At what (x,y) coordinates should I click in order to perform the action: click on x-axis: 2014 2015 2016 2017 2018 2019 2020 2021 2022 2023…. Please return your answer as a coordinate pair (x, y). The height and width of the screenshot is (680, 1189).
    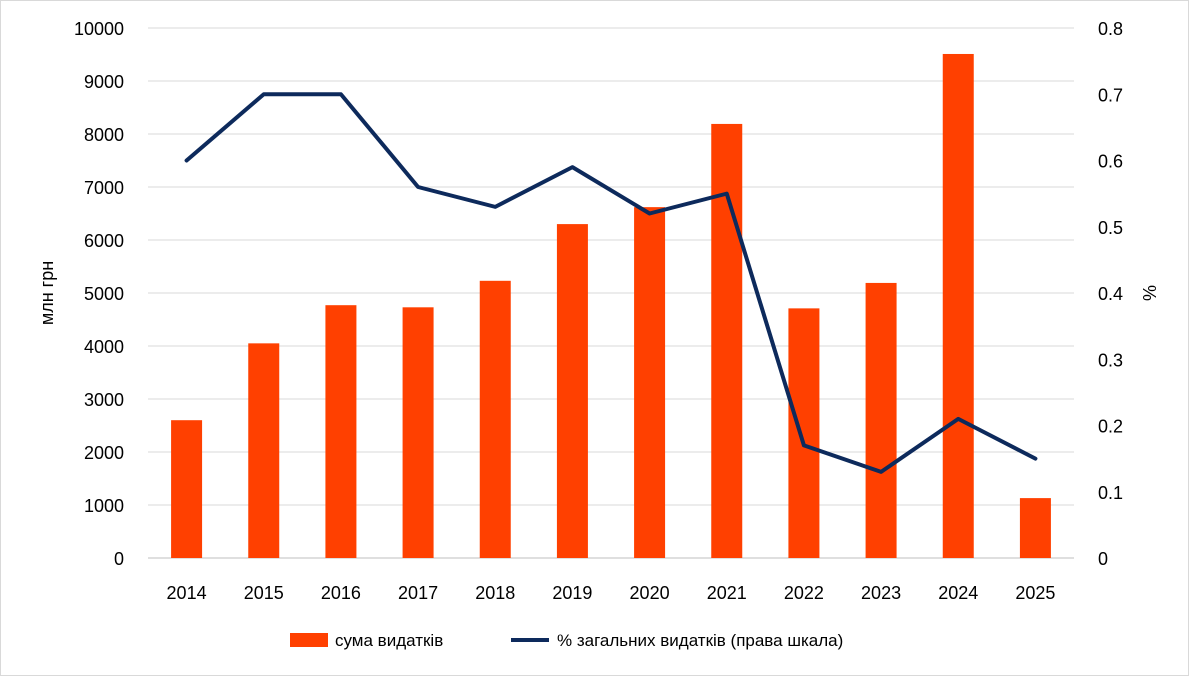
    Looking at the image, I should click on (611, 593).